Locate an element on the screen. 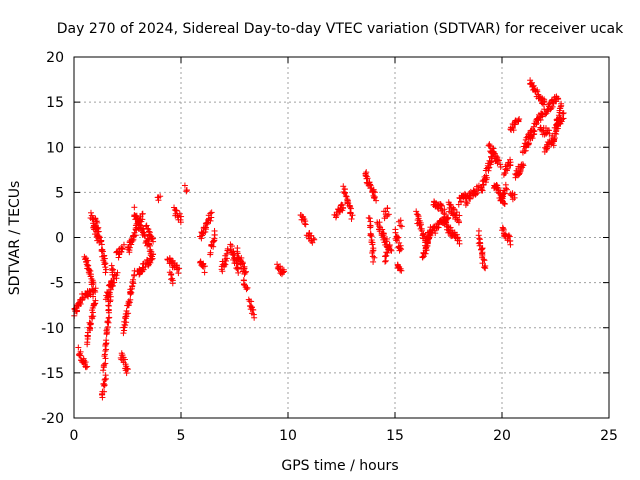  y-tick-label: 15 is located at coordinates (55, 103).